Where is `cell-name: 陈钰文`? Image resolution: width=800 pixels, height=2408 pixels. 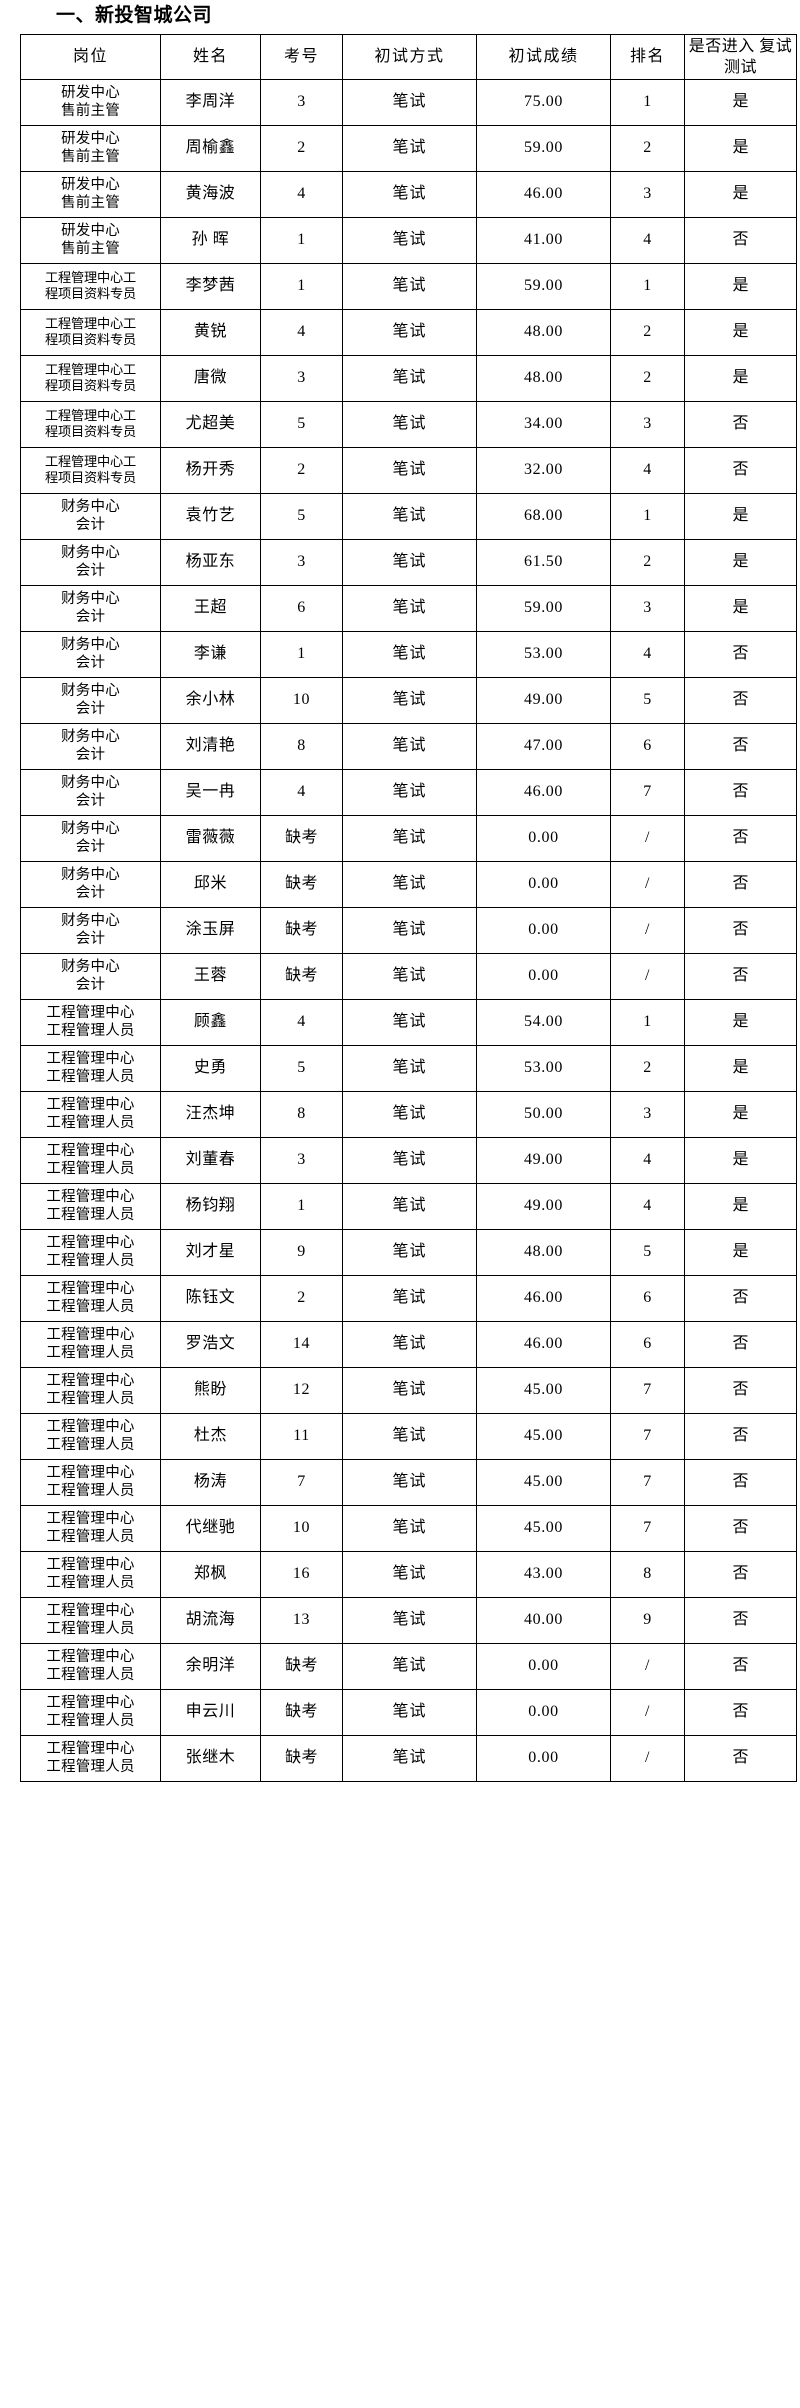
cell-name: 陈钰文 is located at coordinates (210, 1298).